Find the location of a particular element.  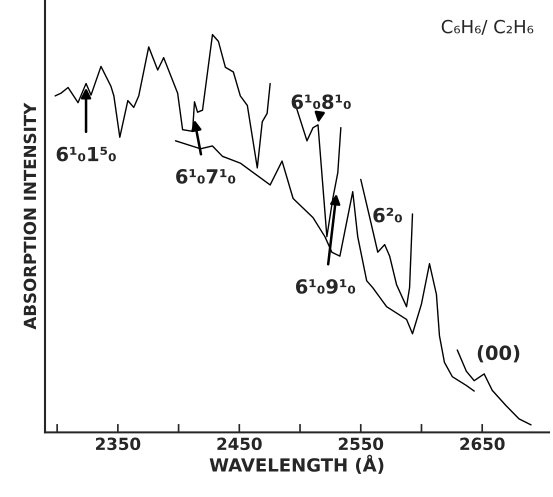

annotation: (00) is located at coordinates (499, 353).